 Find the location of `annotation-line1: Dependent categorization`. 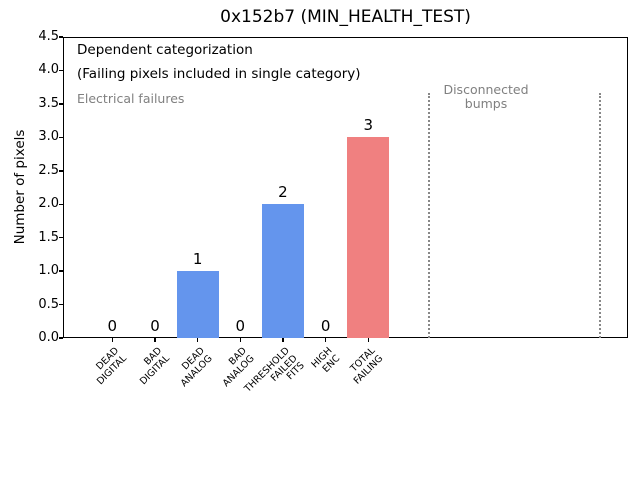

annotation-line1: Dependent categorization is located at coordinates (165, 50).